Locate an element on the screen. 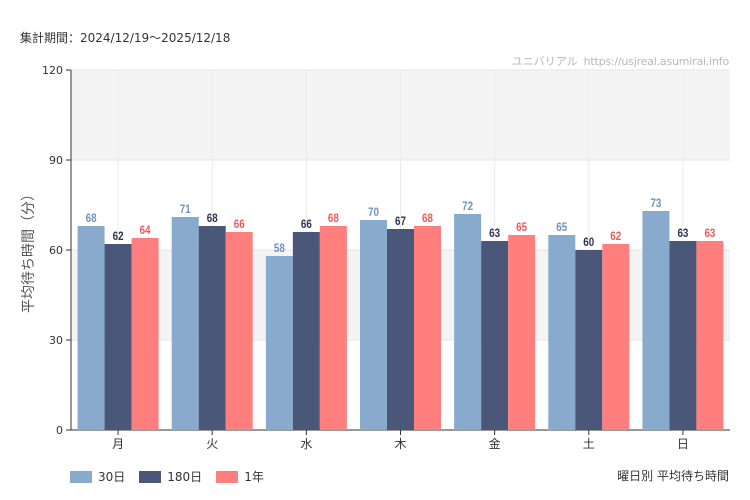  legend-label: 30日 is located at coordinates (112, 477).